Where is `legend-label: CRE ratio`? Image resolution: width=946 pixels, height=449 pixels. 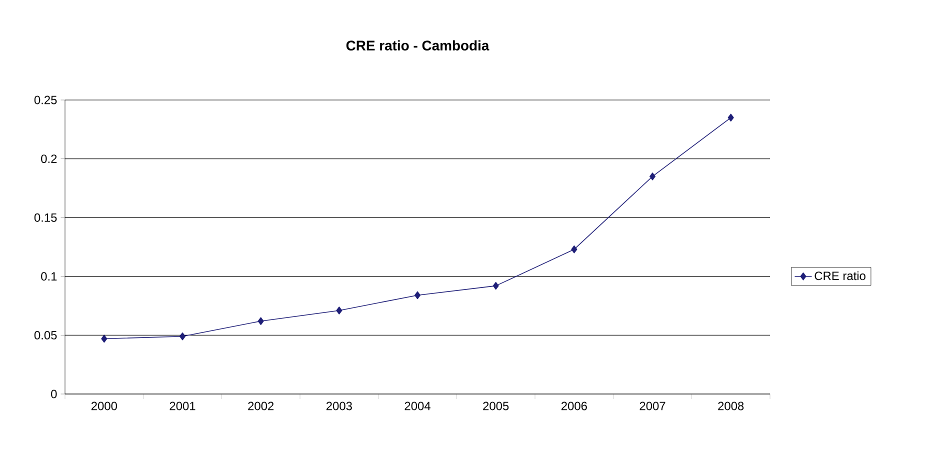
legend-label: CRE ratio is located at coordinates (840, 275).